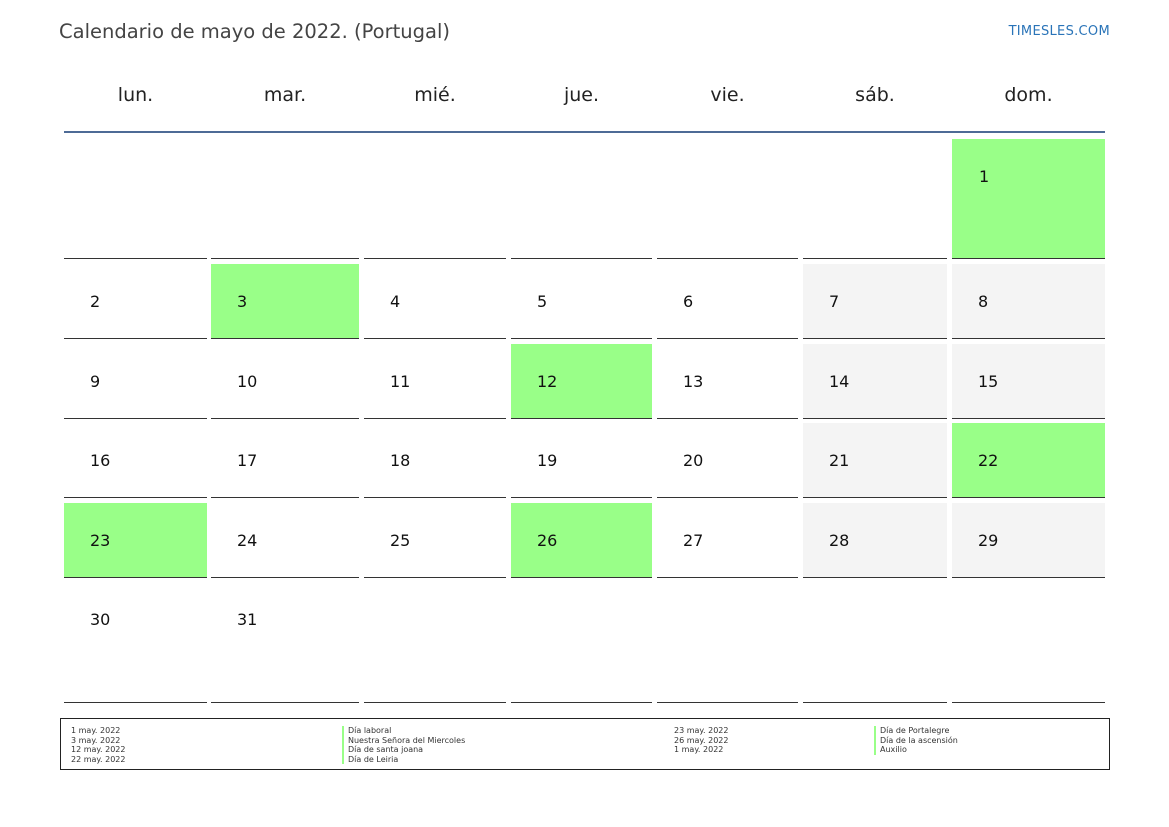  What do you see at coordinates (727, 460) in the screenshot?
I see `day-cell: 20` at bounding box center [727, 460].